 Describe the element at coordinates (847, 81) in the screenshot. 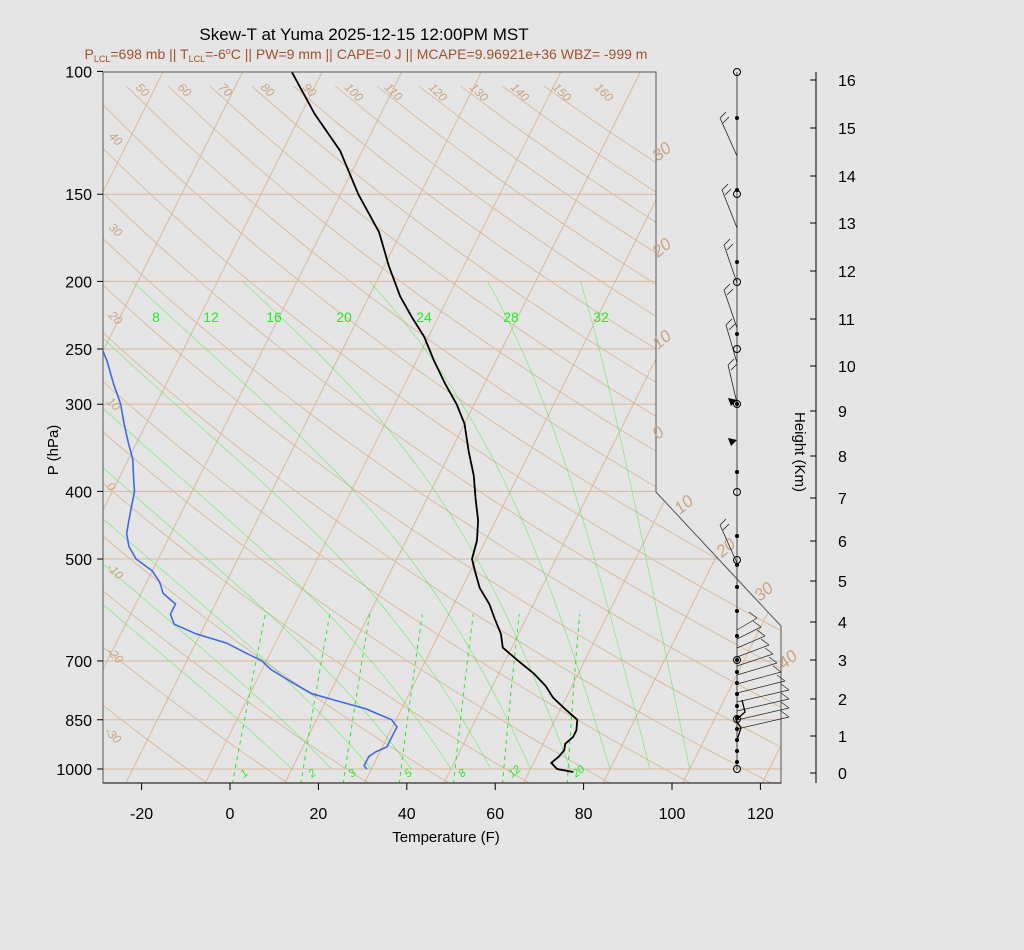

I see `height-tick-label: 16` at that location.